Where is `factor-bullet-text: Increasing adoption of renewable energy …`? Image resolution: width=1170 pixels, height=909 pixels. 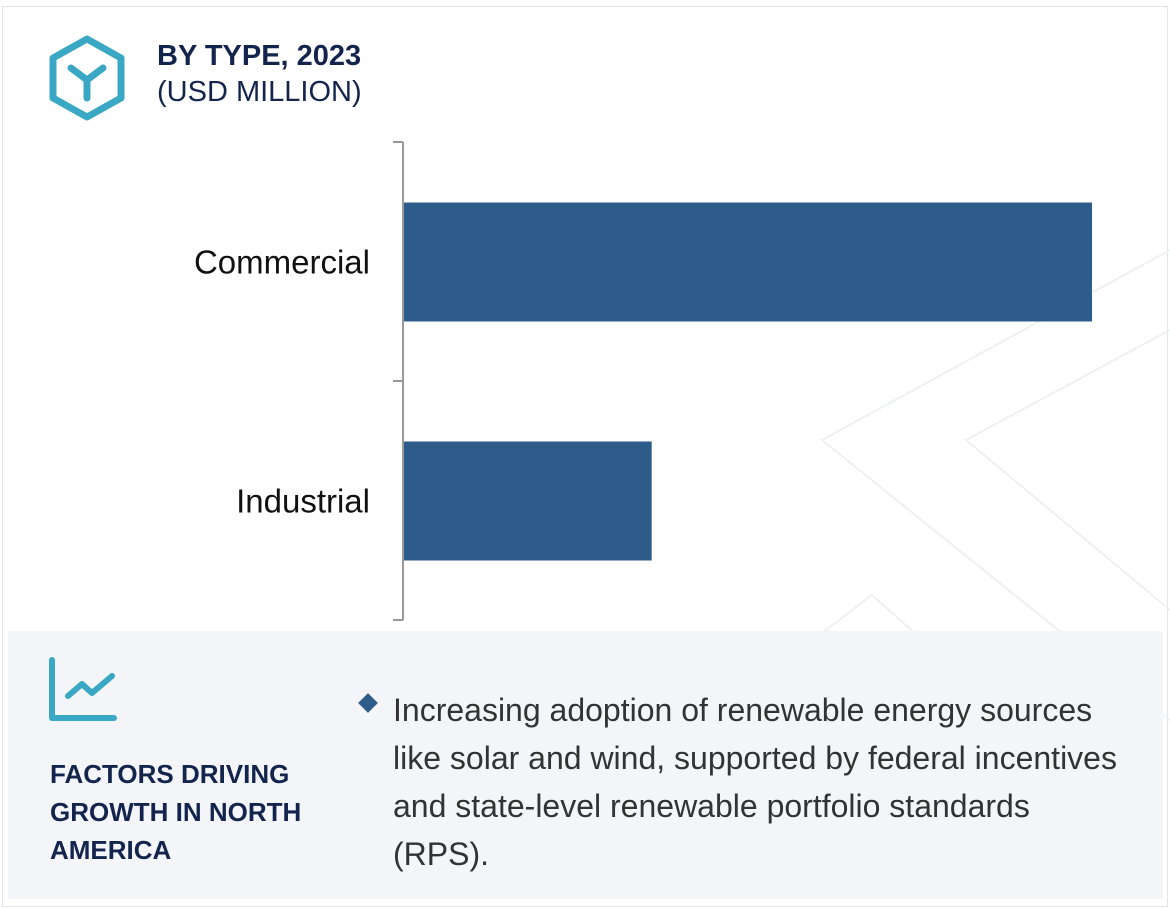 factor-bullet-text: Increasing adoption of renewable energy … is located at coordinates (755, 782).